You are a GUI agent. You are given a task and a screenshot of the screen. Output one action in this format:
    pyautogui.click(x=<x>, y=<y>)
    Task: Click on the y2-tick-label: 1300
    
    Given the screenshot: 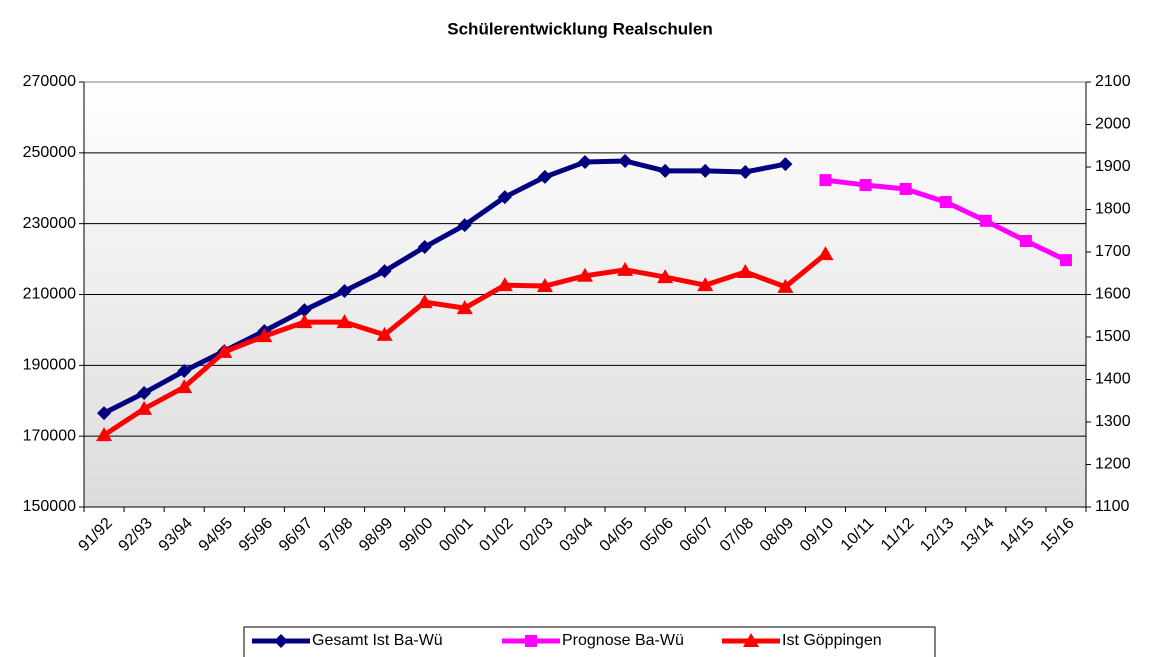 What is the action you would take?
    pyautogui.click(x=1113, y=421)
    